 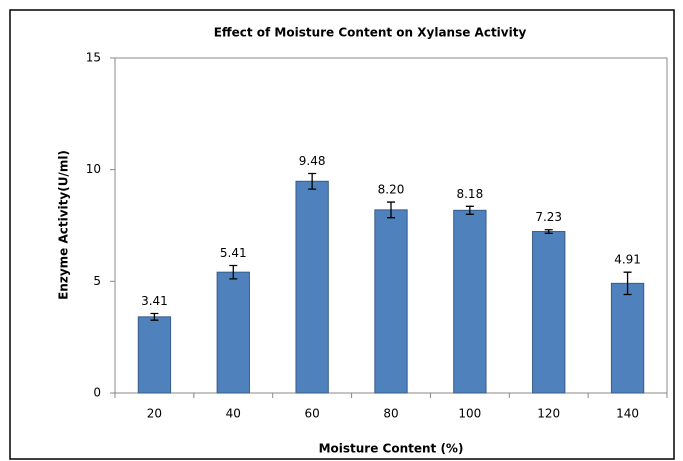 What do you see at coordinates (154, 301) in the screenshot?
I see `data-label: 3.41` at bounding box center [154, 301].